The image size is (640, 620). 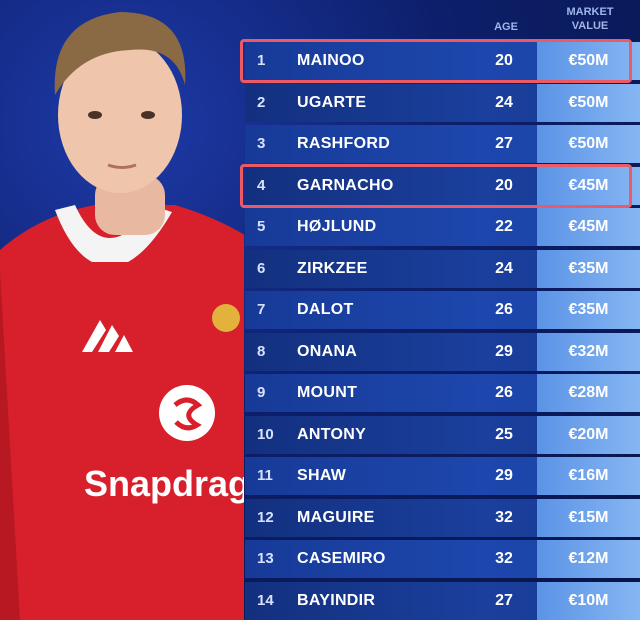 What do you see at coordinates (588, 393) in the screenshot?
I see `market-value: €28M` at bounding box center [588, 393].